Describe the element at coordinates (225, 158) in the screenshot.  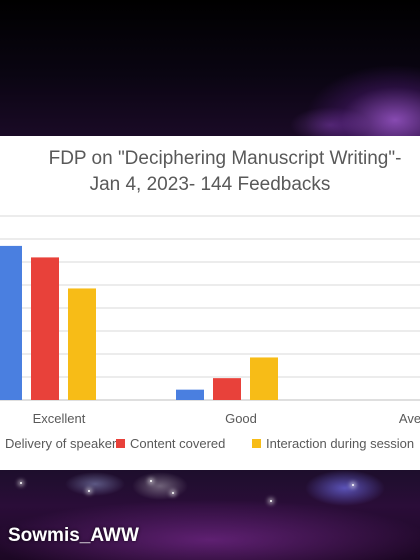
I see `chart-title-line1: FDP on "Deciphering Manuscript Writing"-` at that location.